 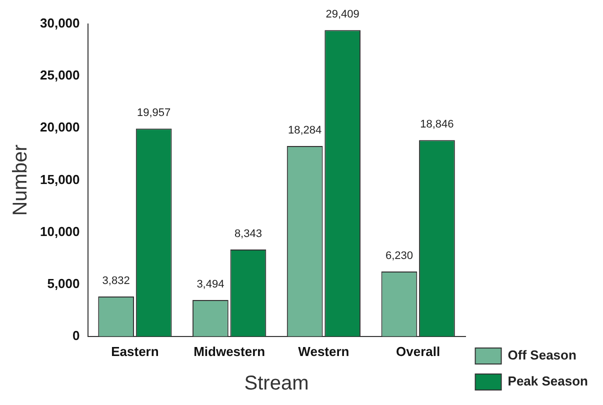 What do you see at coordinates (210, 284) in the screenshot?
I see `data-label: 3,494` at bounding box center [210, 284].